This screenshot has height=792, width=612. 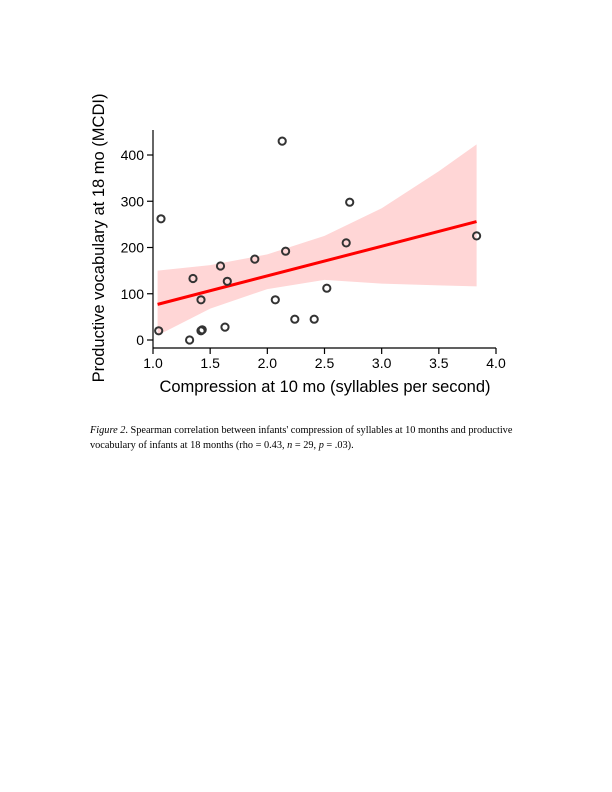 What do you see at coordinates (133, 155) in the screenshot?
I see `y-tick-label-4: 400` at bounding box center [133, 155].